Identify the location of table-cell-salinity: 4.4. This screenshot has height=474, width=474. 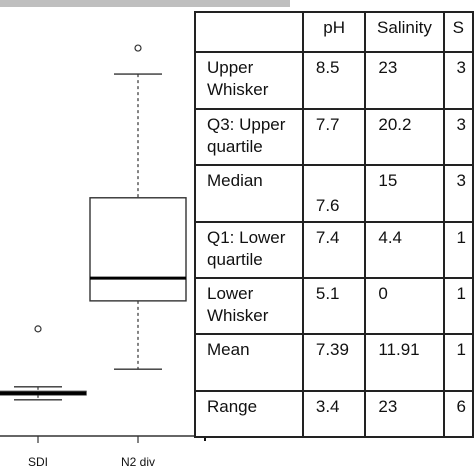
(404, 250).